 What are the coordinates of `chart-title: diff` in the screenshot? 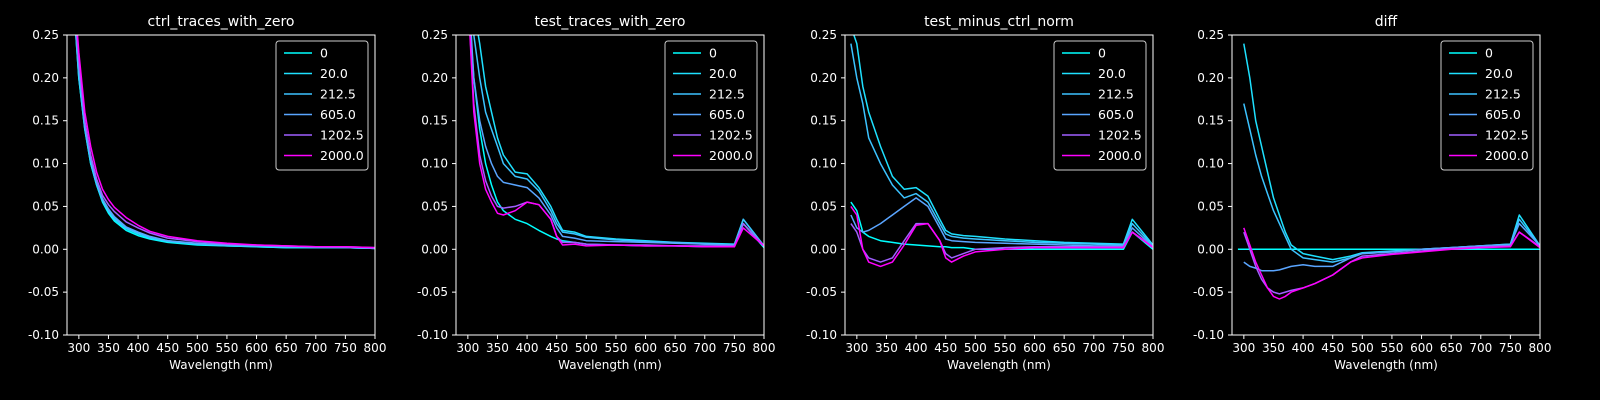 It's located at (1386, 22).